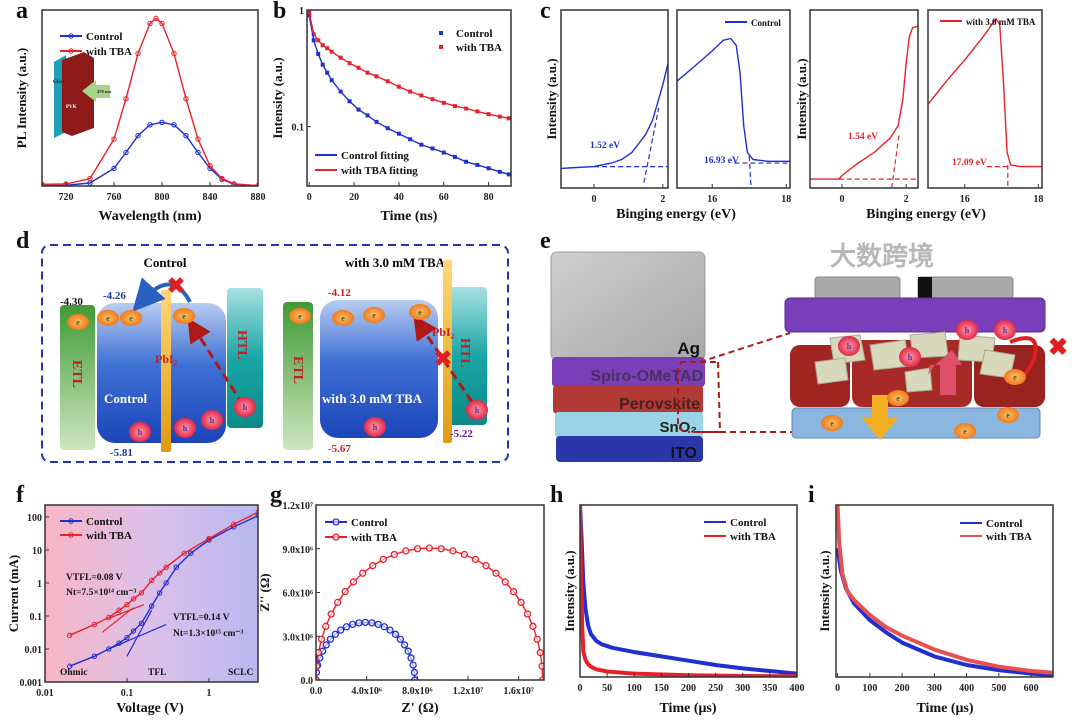 The height and width of the screenshot is (721, 1080). Describe the element at coordinates (580, 688) in the screenshot. I see `x-tick-label: 0` at that location.